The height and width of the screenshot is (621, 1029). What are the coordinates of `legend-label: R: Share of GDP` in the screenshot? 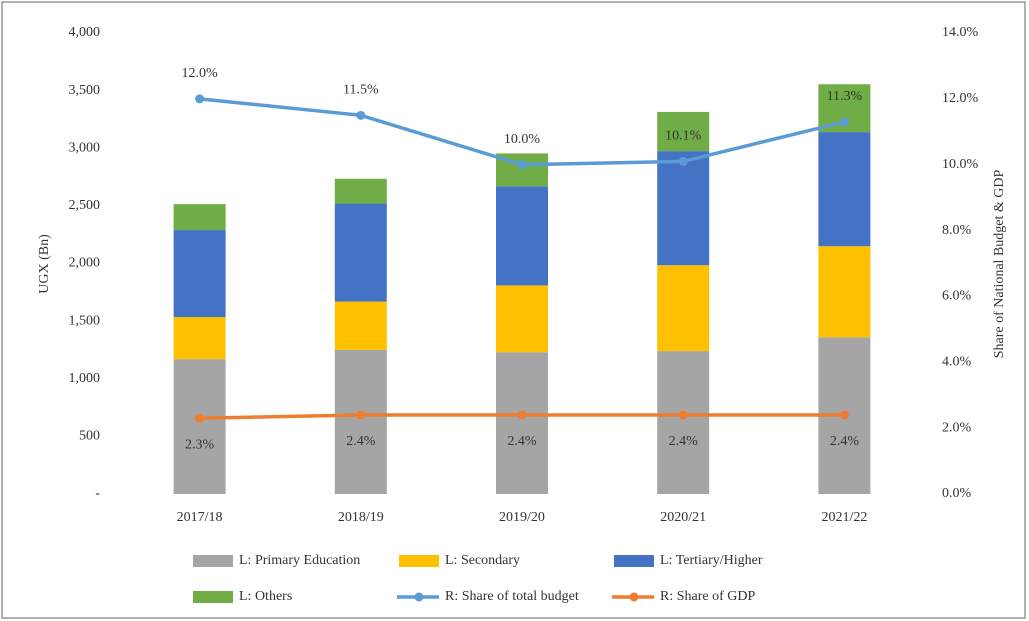 It's located at (707, 596).